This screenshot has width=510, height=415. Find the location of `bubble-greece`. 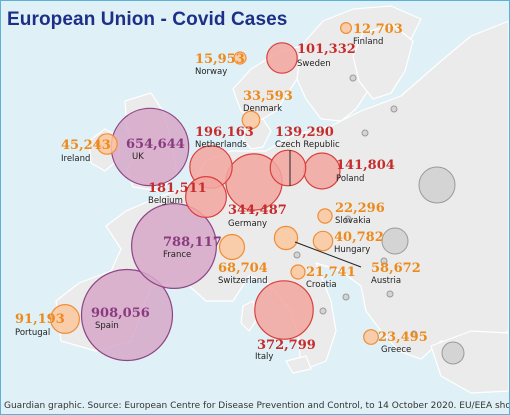

bubble-greece is located at coordinates (371, 337).